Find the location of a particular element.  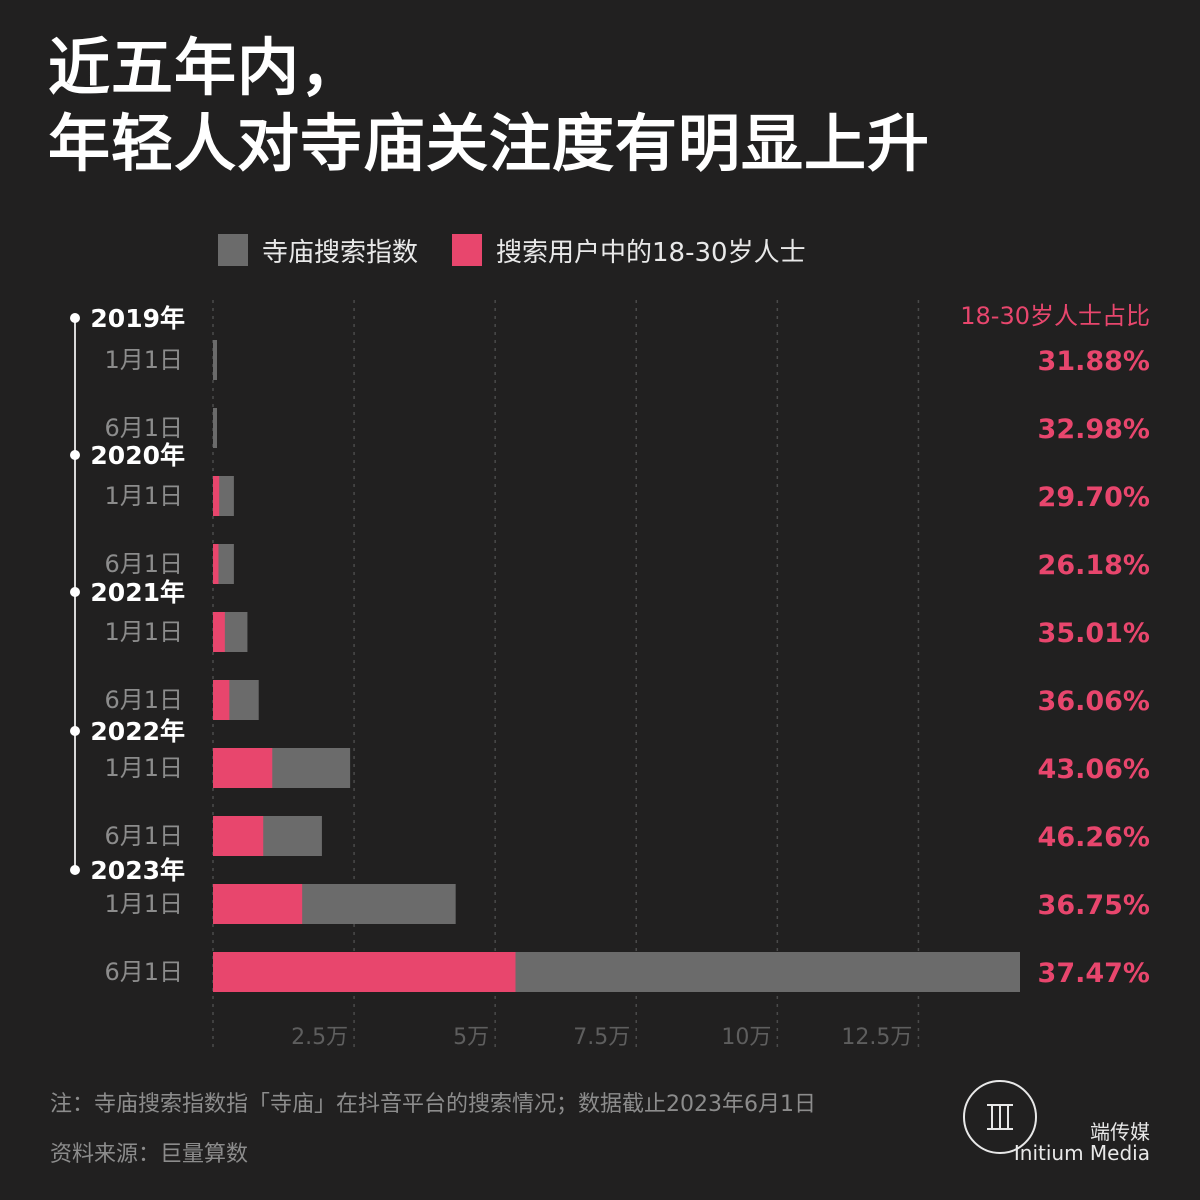

year-label: 2020年 is located at coordinates (137, 455).